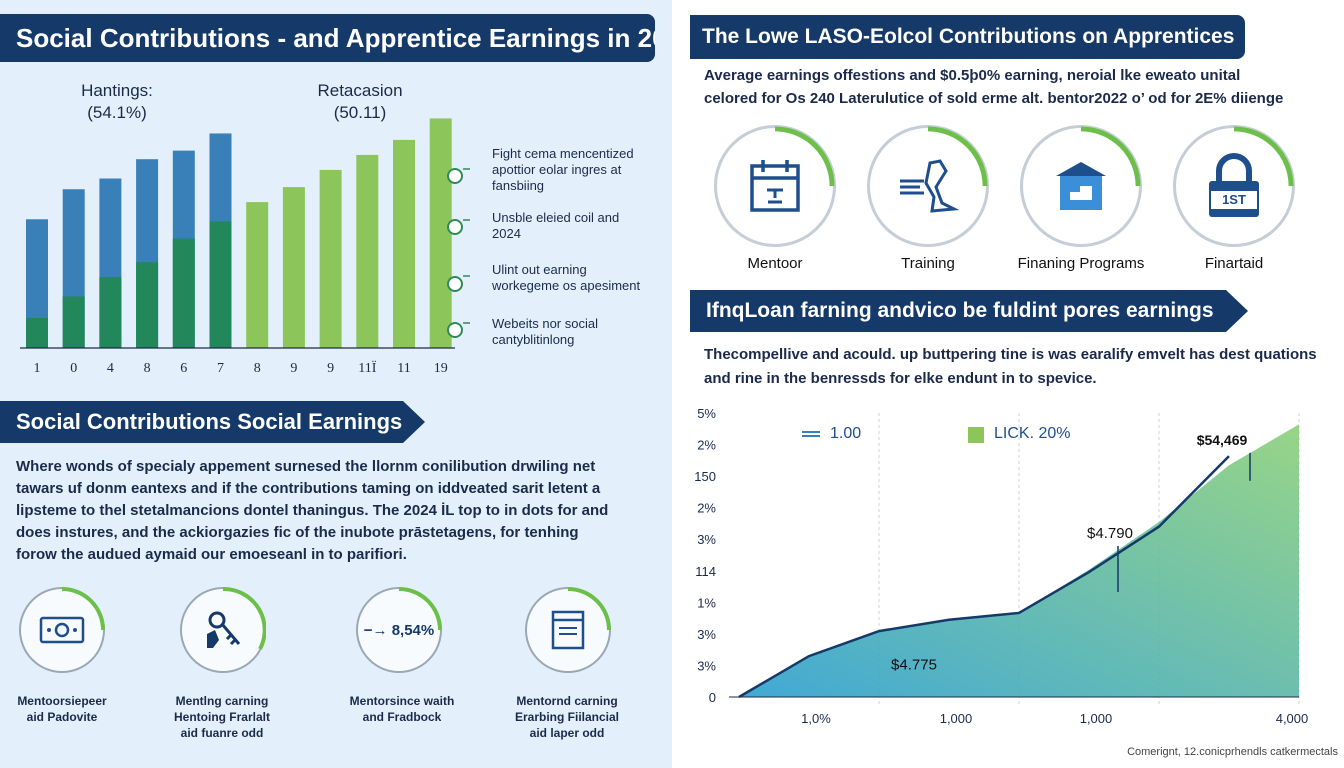 This screenshot has height=768, width=1344. What do you see at coordinates (117, 90) in the screenshot?
I see `chart-label-left-line1: Hantings:` at bounding box center [117, 90].